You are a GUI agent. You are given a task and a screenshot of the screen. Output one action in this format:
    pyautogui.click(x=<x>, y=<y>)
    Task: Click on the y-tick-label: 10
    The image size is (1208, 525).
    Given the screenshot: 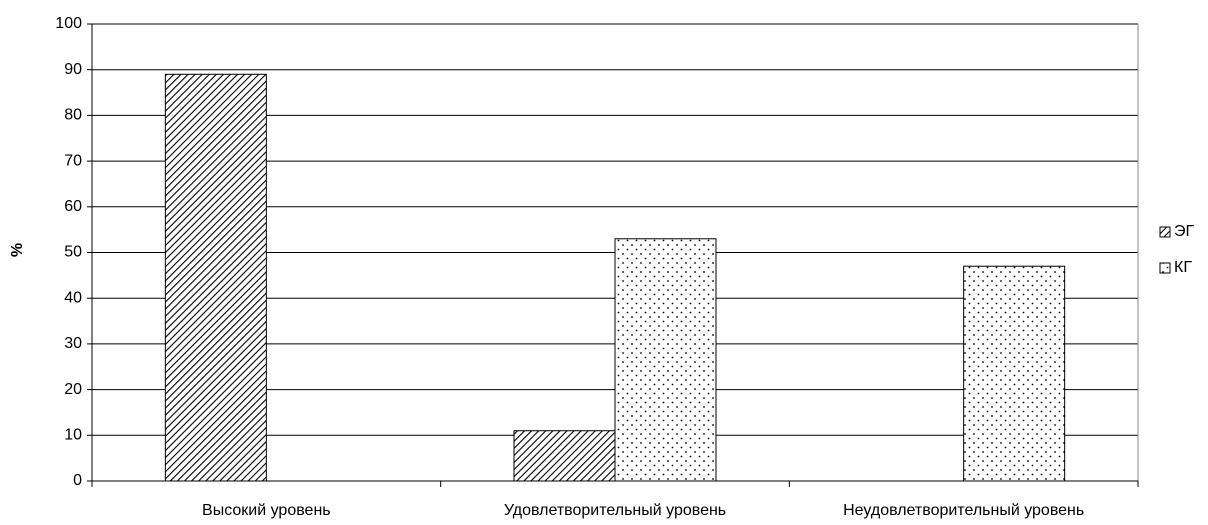 What is the action you would take?
    pyautogui.click(x=73, y=435)
    